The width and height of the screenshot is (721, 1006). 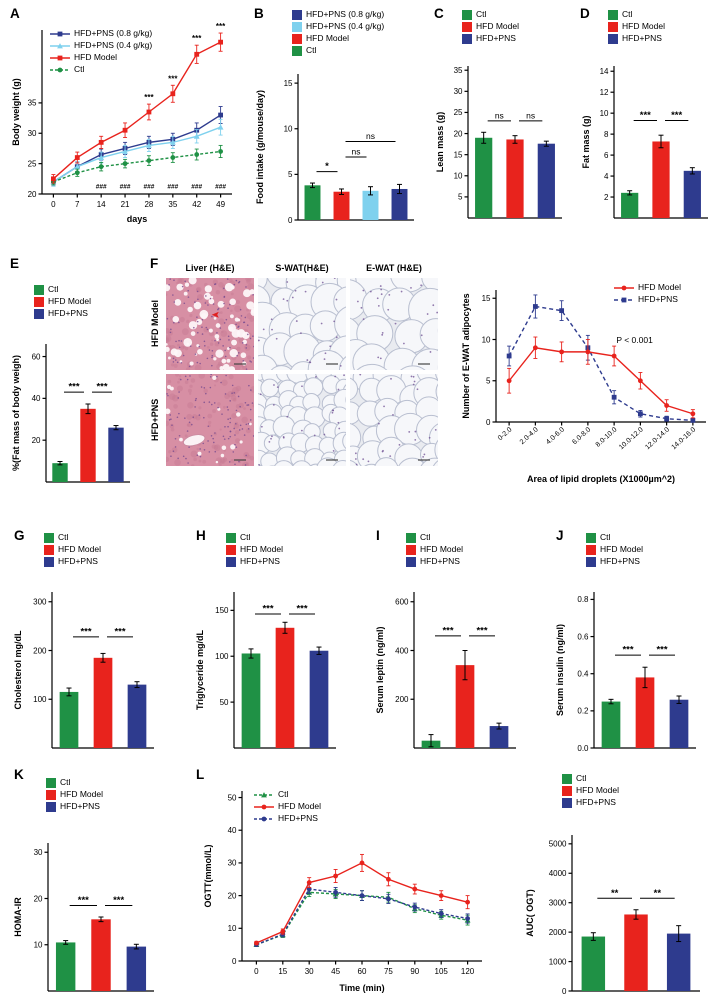 What do you see at coordinates (345, 14) in the screenshot?
I see `legend-label: HFD+PNS (0.8 g/kg)` at bounding box center [345, 14].